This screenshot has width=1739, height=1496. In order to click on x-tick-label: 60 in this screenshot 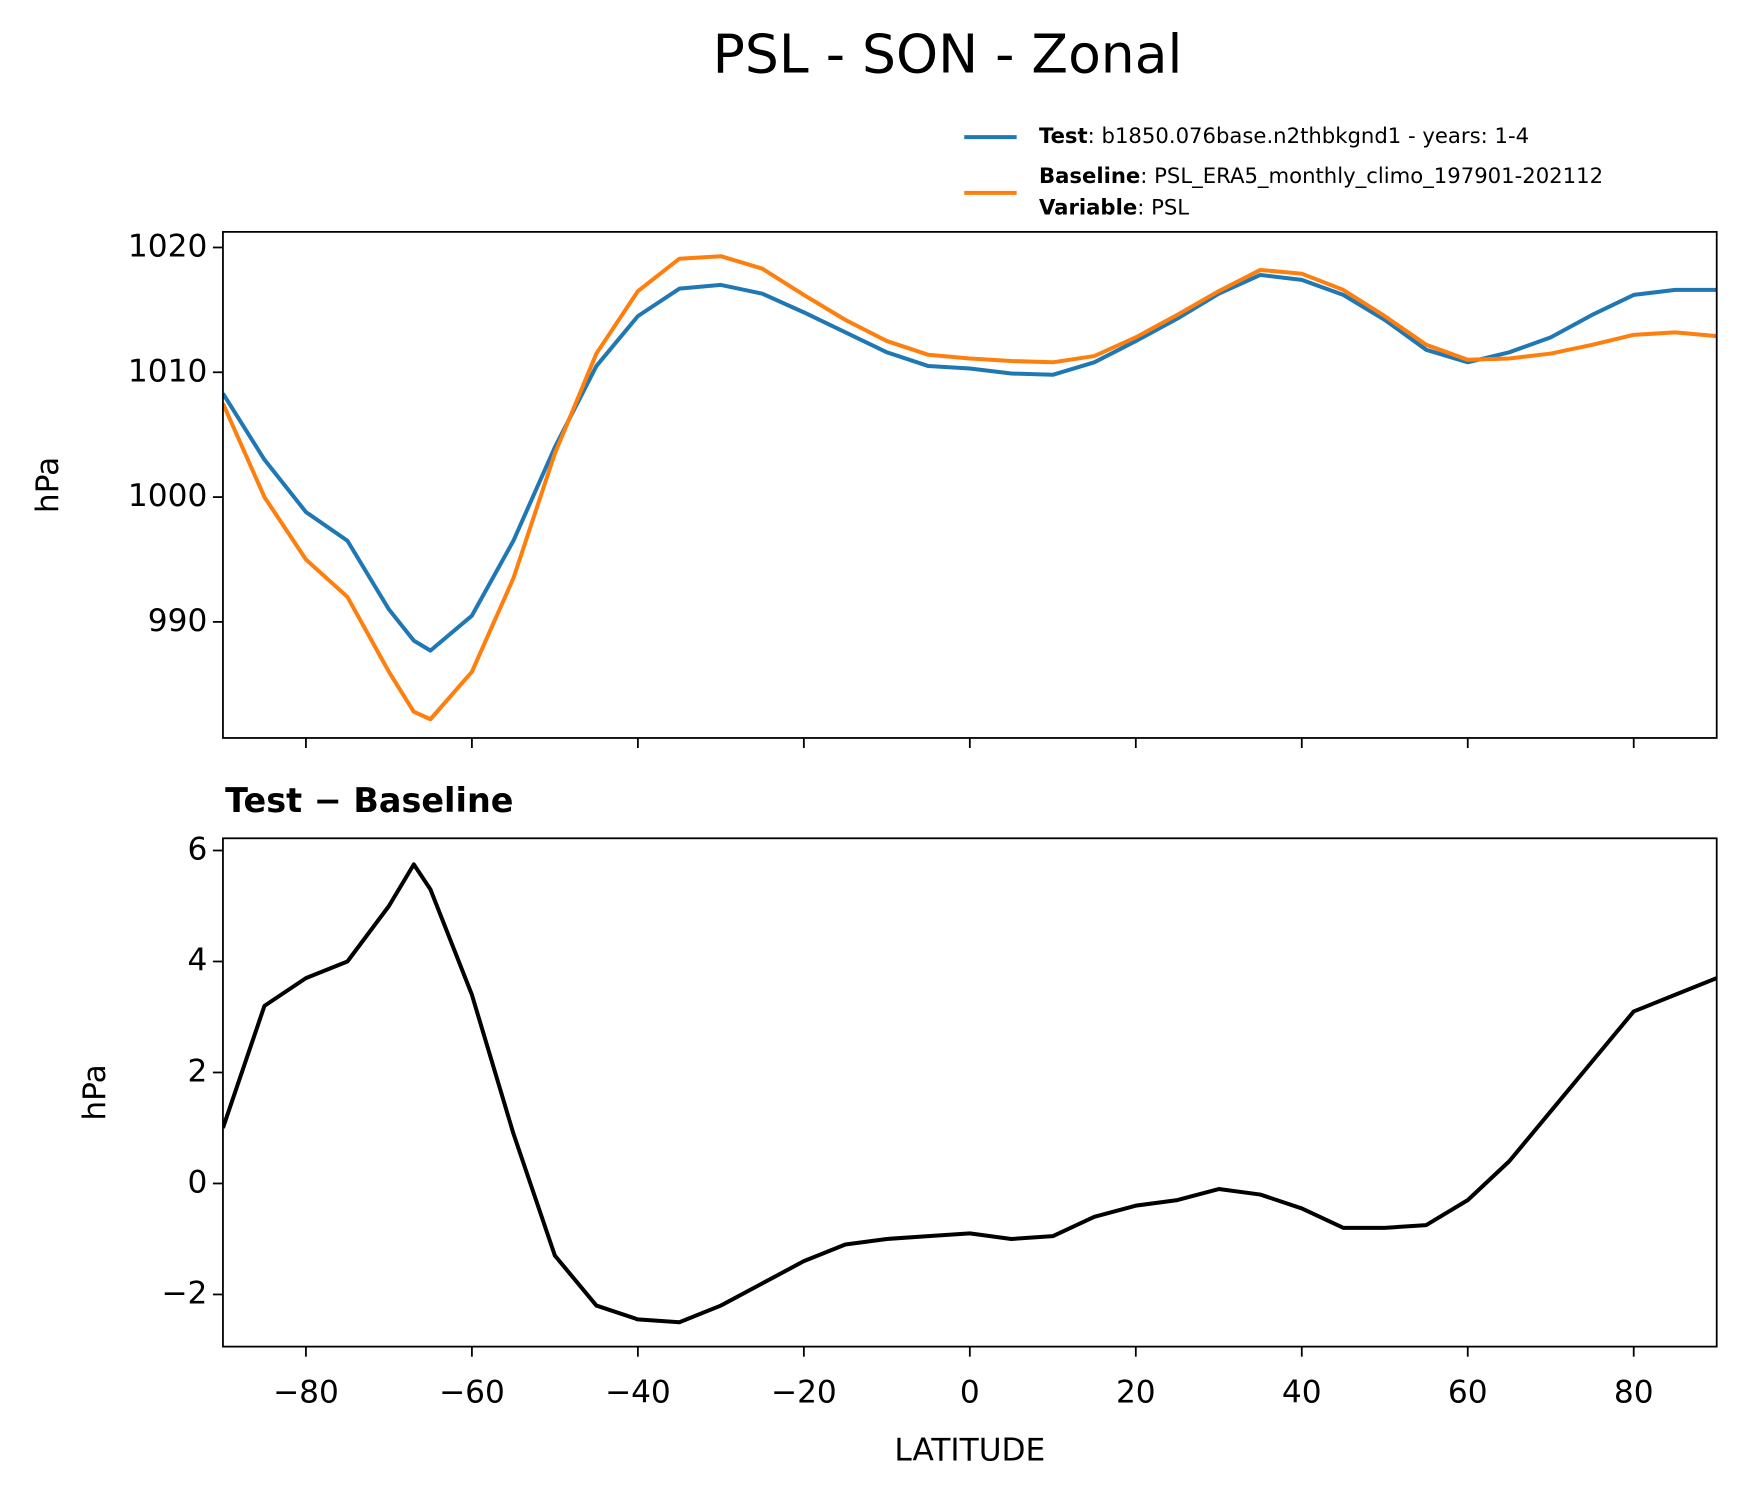, I will do `click(1468, 1392)`.